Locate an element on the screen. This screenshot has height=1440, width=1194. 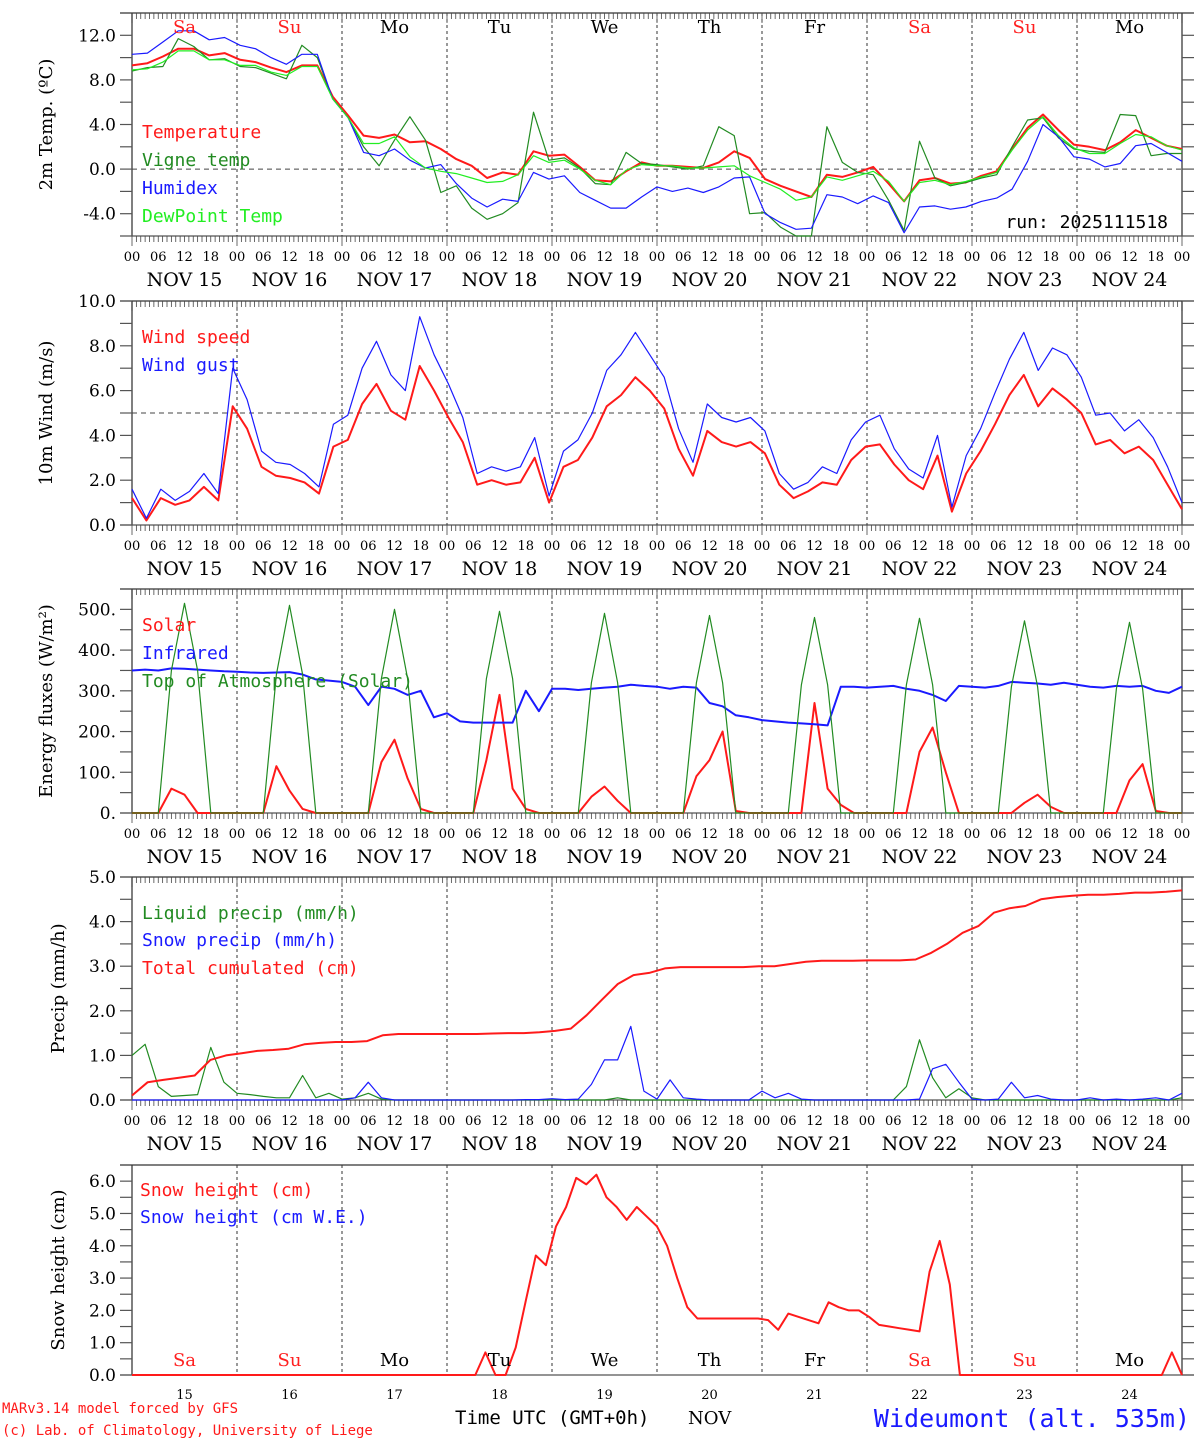
date-label: NOV 23 is located at coordinates (1025, 280).